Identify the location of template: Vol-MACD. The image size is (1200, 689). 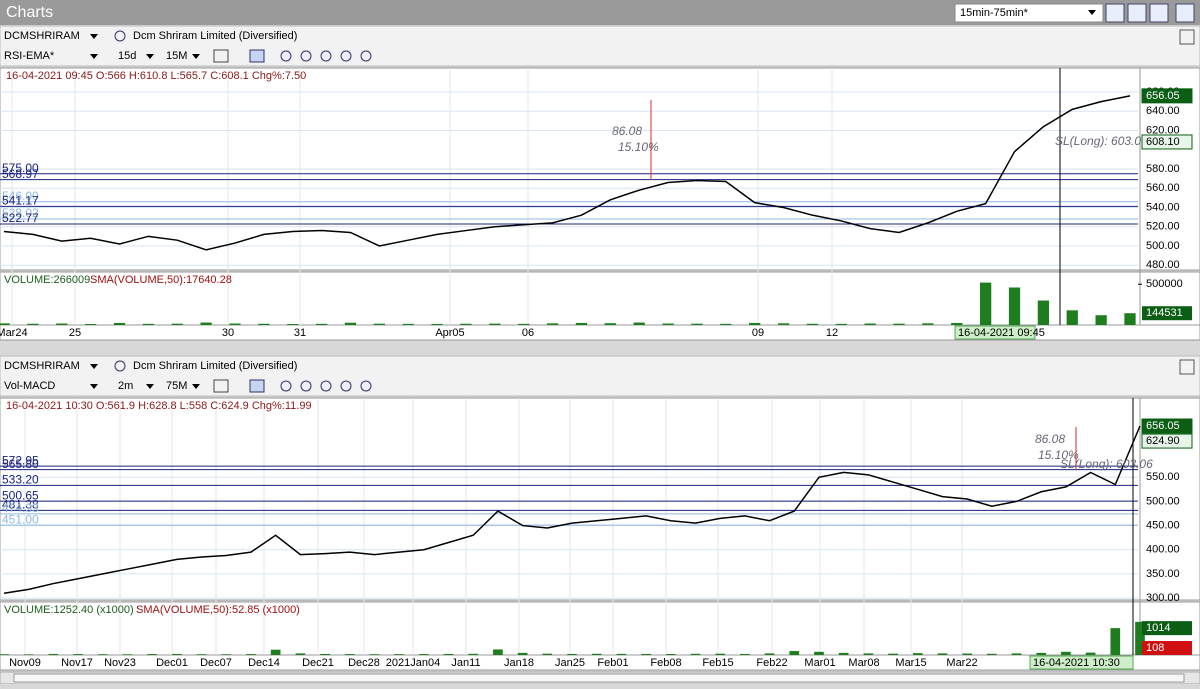
(29, 386).